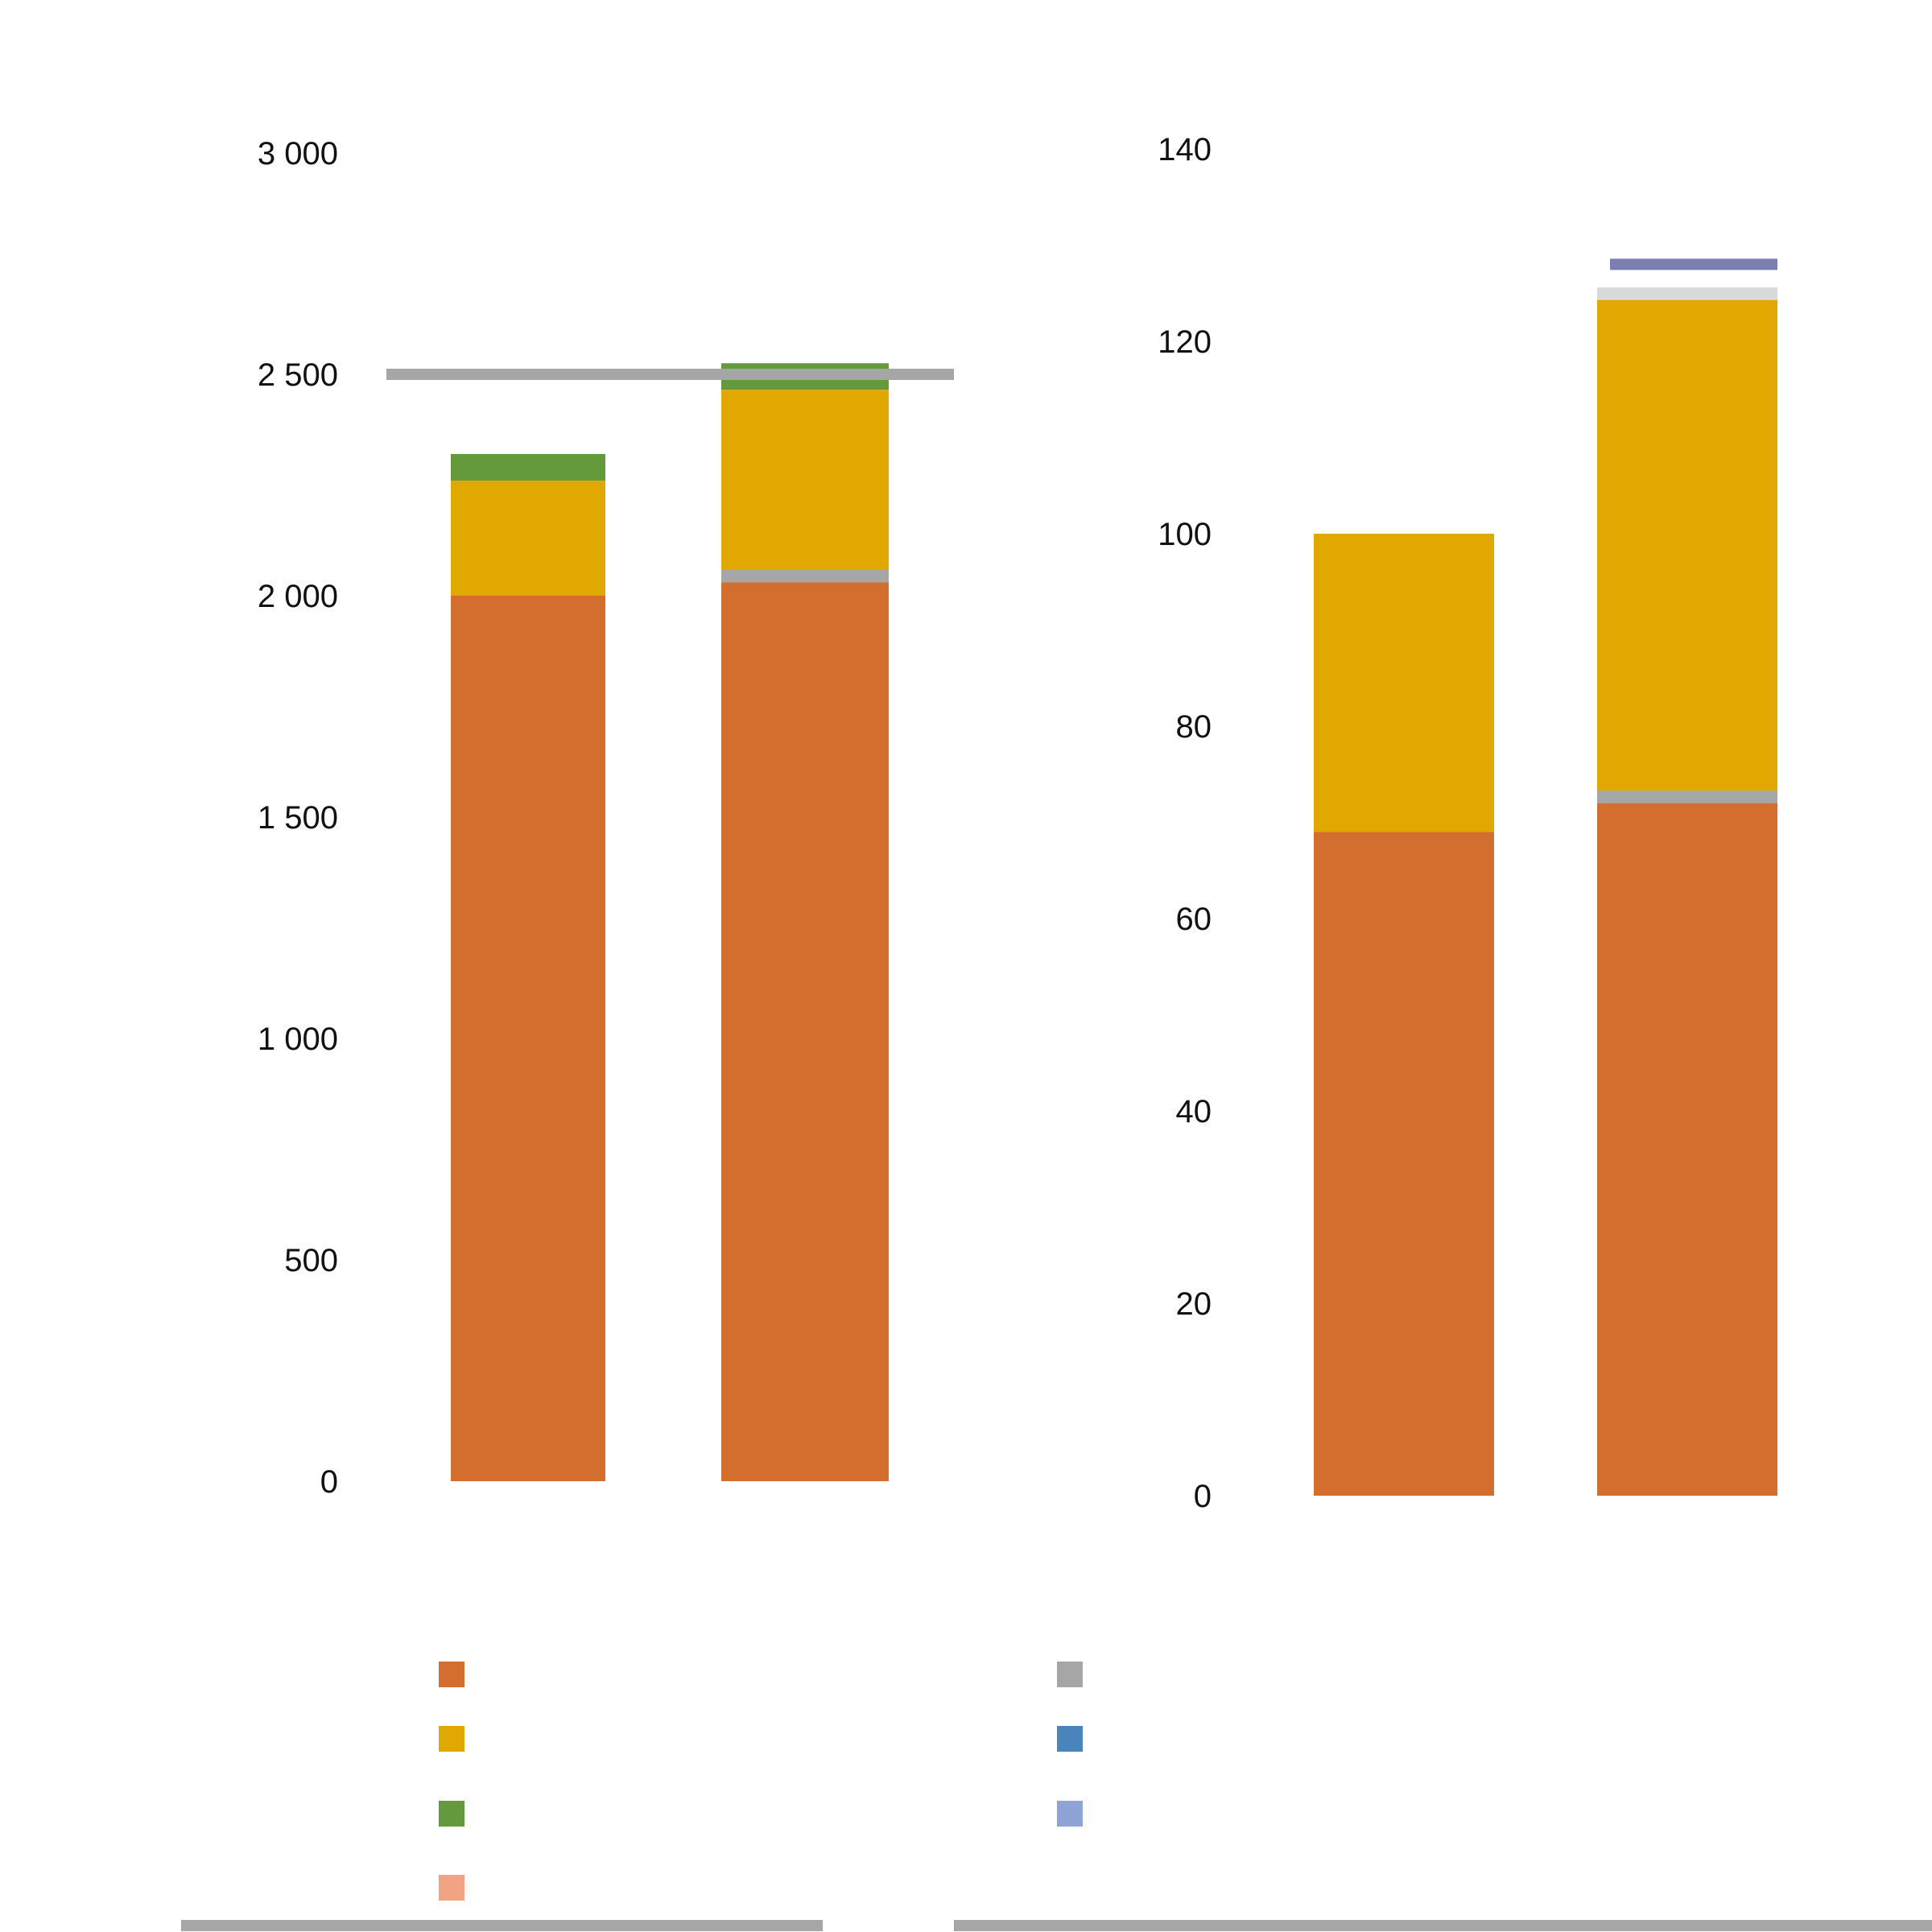 The height and width of the screenshot is (1932, 1932). Describe the element at coordinates (1194, 727) in the screenshot. I see `right-y-tick-label: 80` at that location.